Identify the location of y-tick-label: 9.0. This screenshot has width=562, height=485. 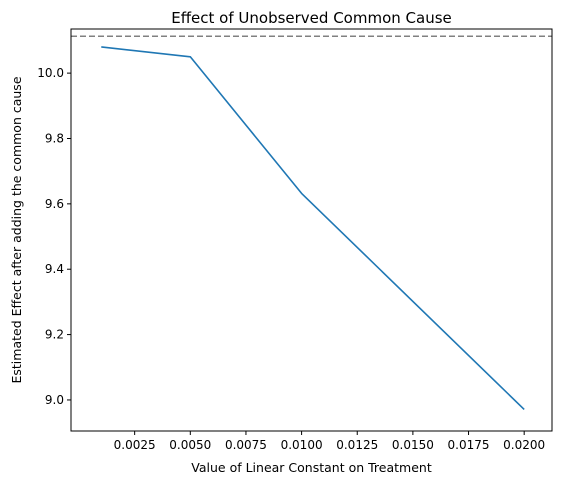
(54, 400).